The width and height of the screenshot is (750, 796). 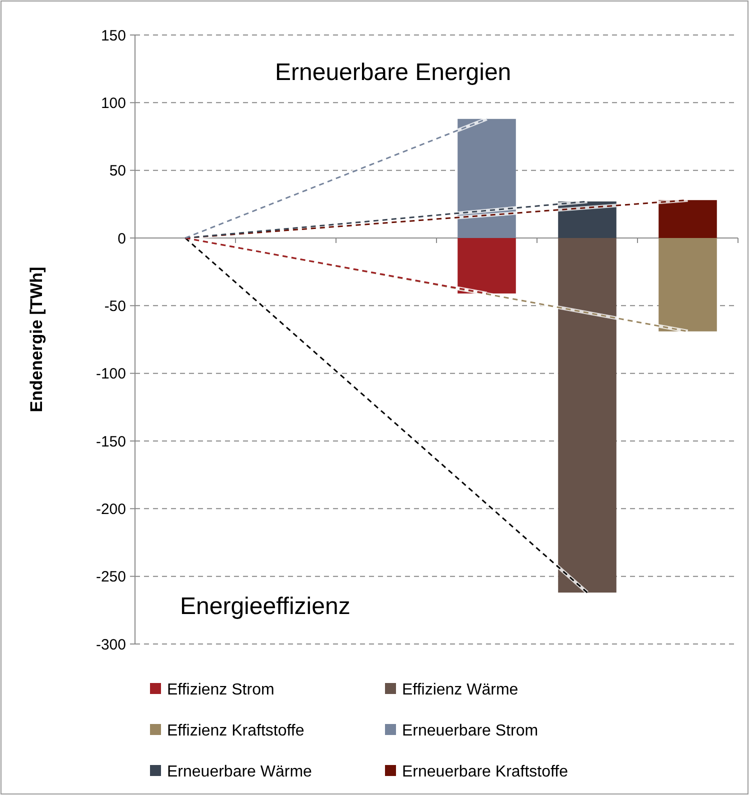 What do you see at coordinates (111, 441) in the screenshot?
I see `y-tick-label: -150` at bounding box center [111, 441].